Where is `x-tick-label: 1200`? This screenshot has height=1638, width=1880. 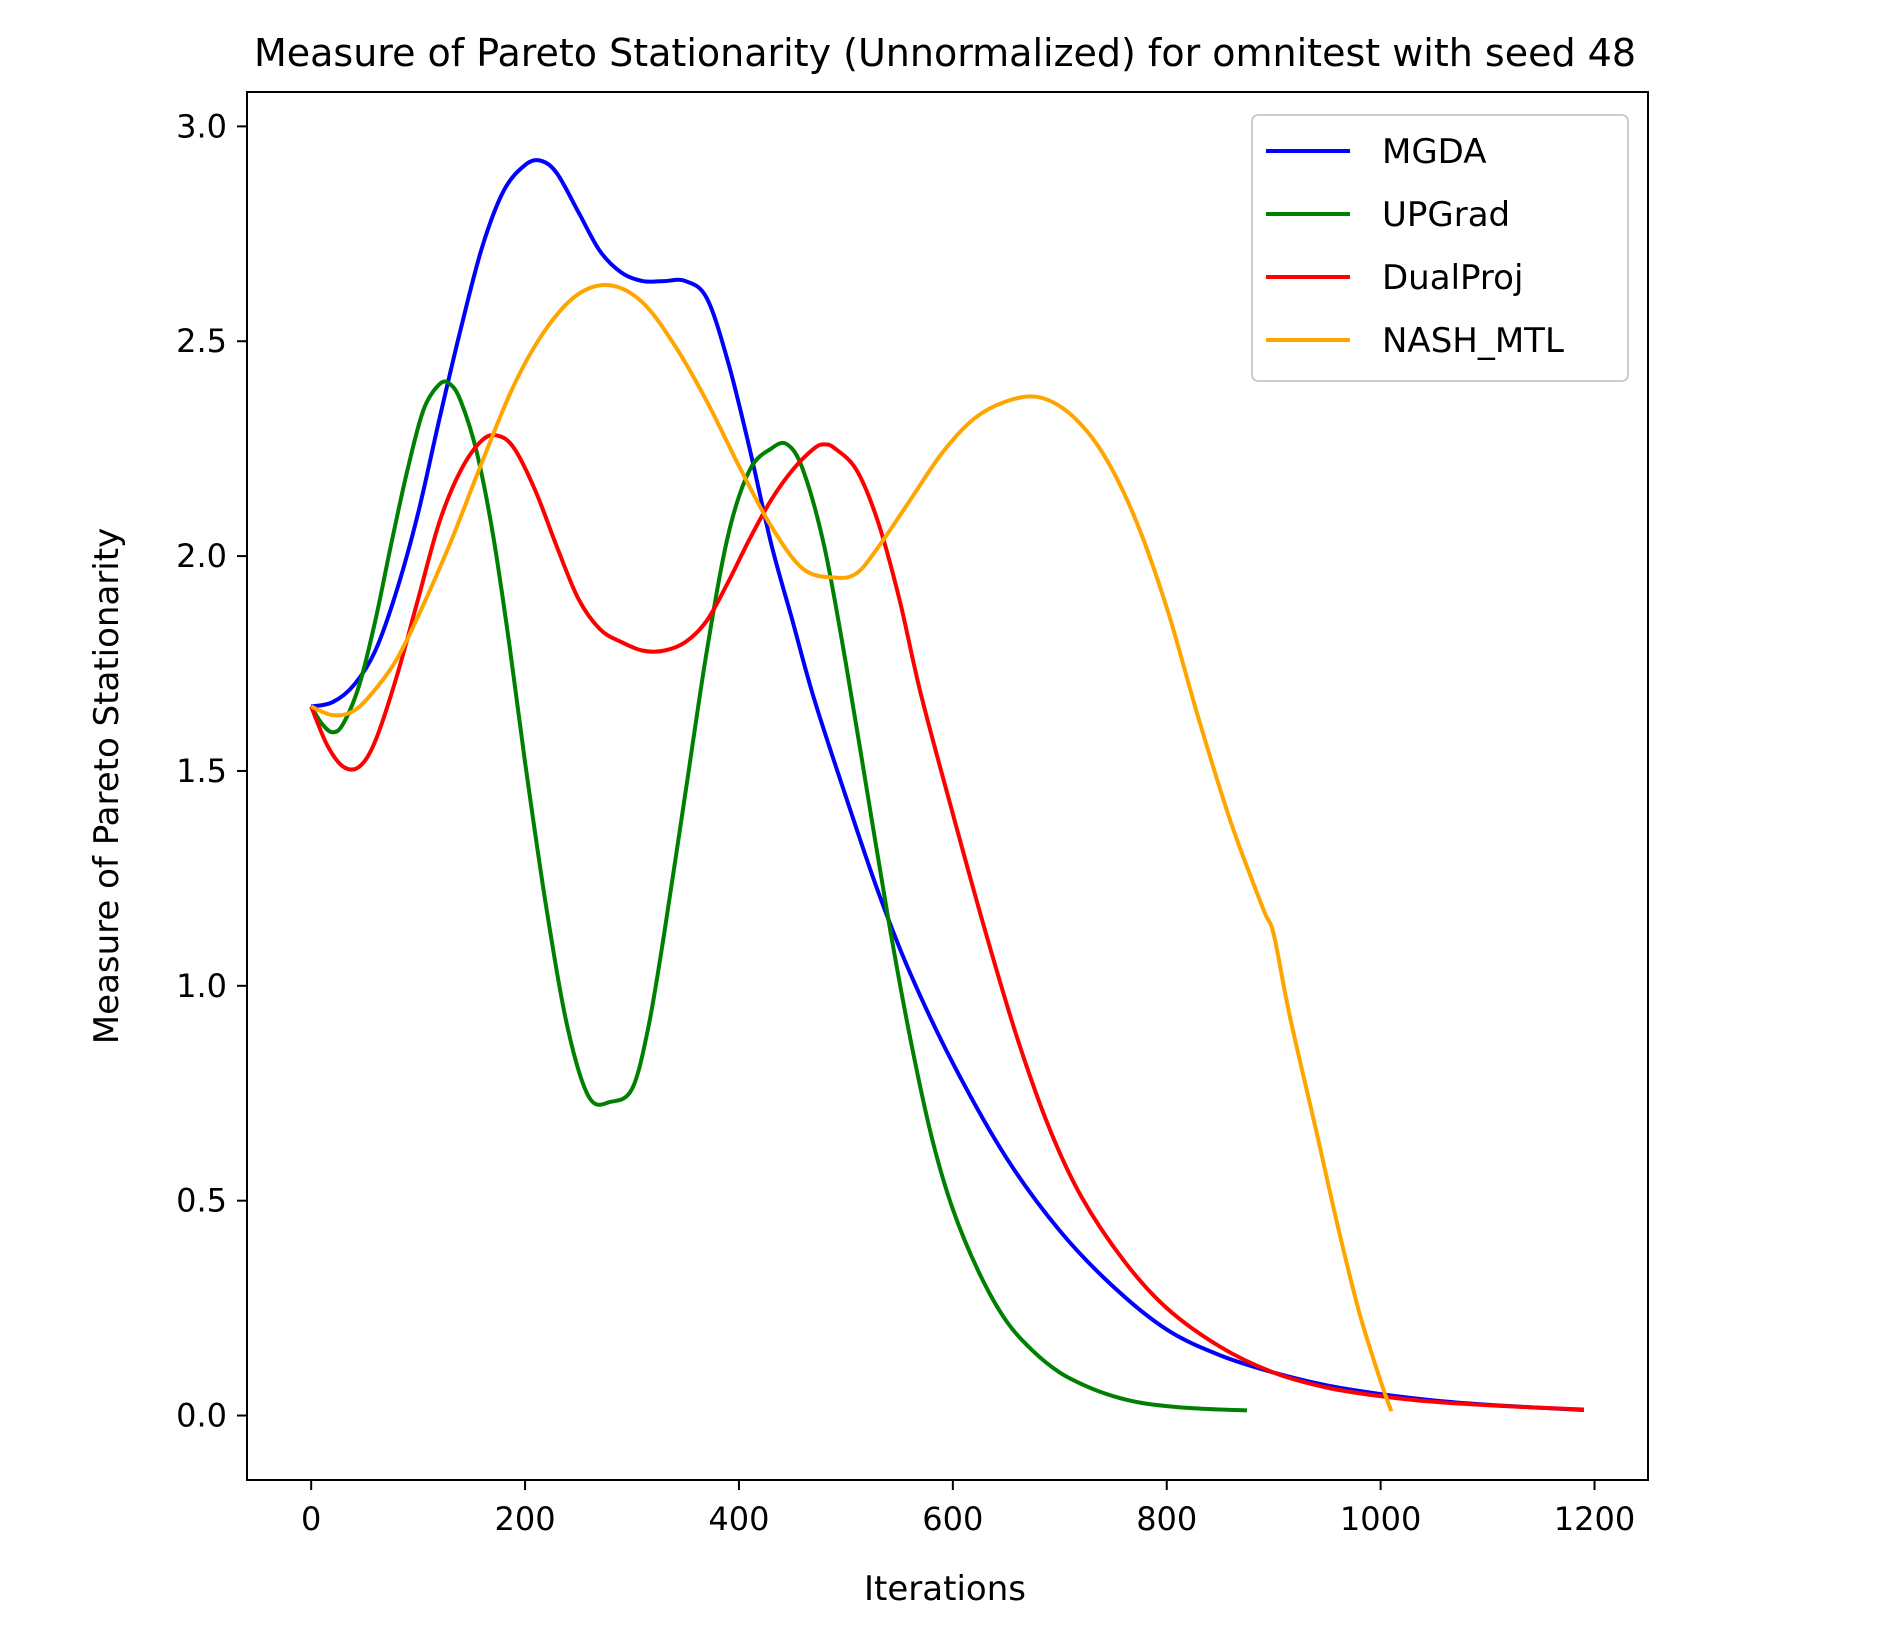
x-tick-label: 1200 is located at coordinates (1594, 1519).